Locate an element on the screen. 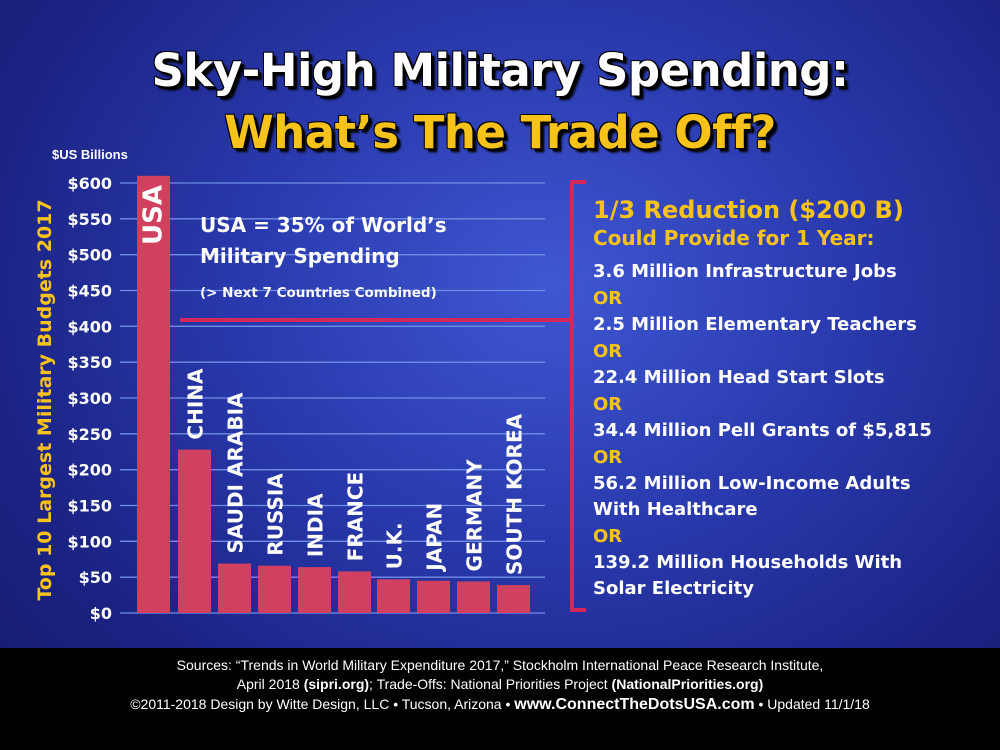  tradeoff-item: 3.6 Million Infrastructure Jobs is located at coordinates (745, 271).